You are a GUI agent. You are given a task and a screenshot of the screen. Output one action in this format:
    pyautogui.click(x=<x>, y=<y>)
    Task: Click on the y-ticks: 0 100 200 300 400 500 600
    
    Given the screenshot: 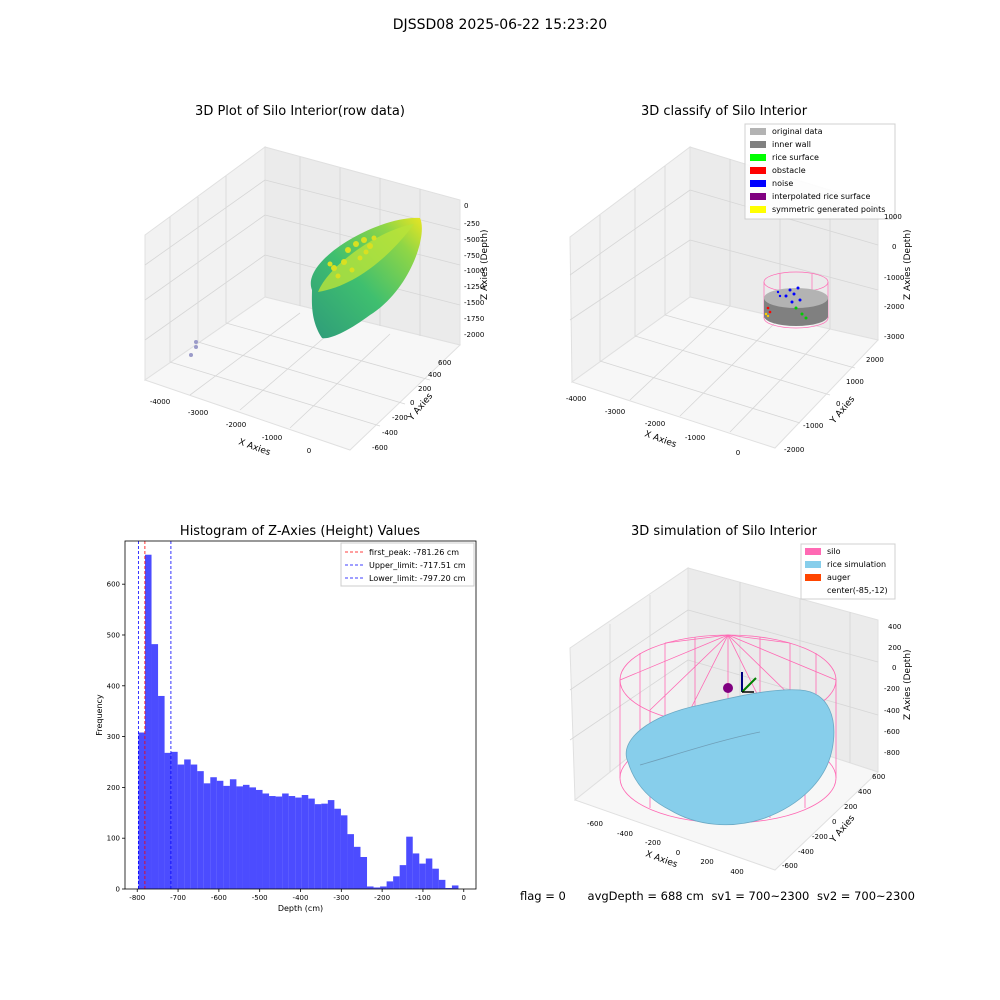 What is the action you would take?
    pyautogui.click(x=116, y=737)
    